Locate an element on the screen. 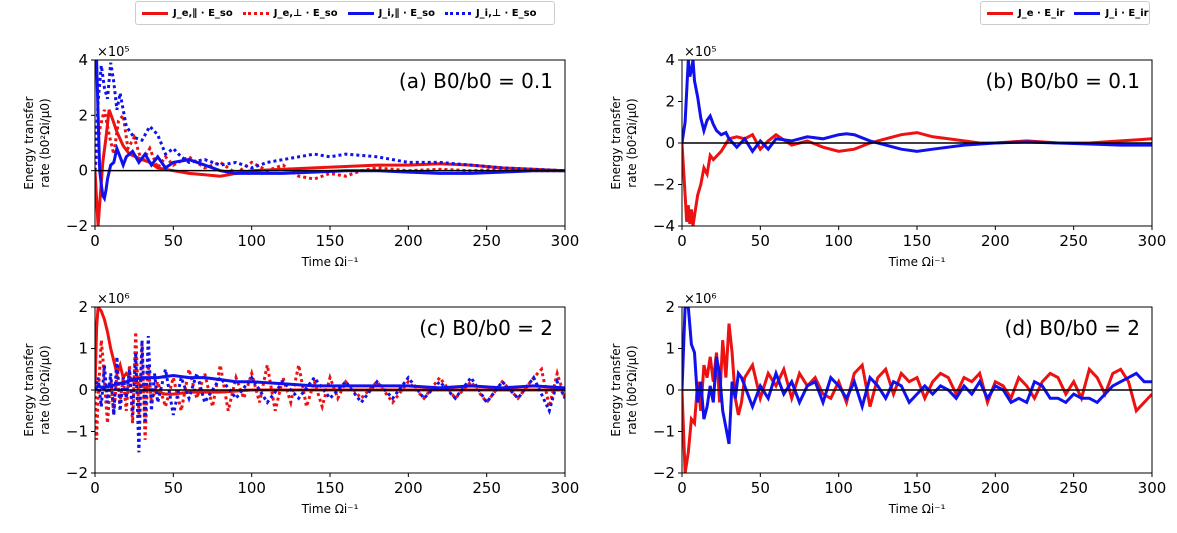 The image size is (1177, 533). legend-label: J_e · E_ir is located at coordinates (1041, 13).